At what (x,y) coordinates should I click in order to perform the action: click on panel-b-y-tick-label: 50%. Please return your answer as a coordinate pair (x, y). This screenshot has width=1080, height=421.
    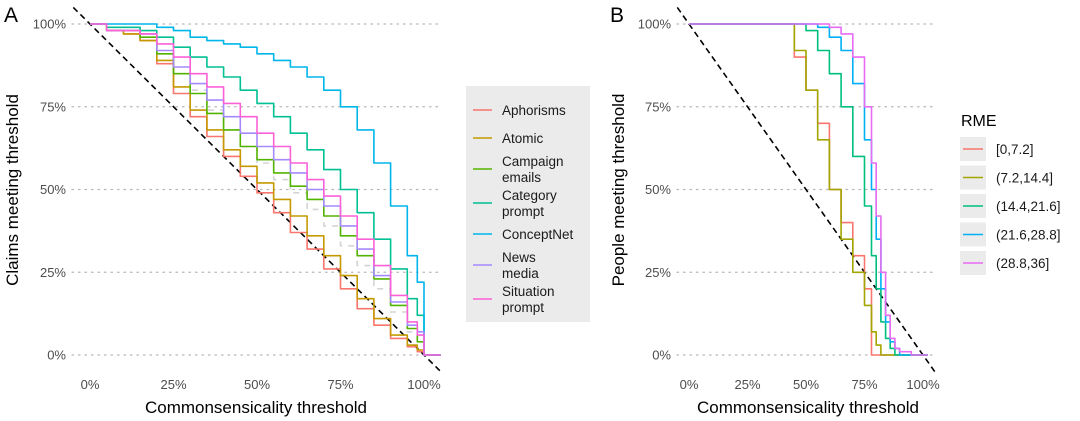
    Looking at the image, I should click on (658, 189).